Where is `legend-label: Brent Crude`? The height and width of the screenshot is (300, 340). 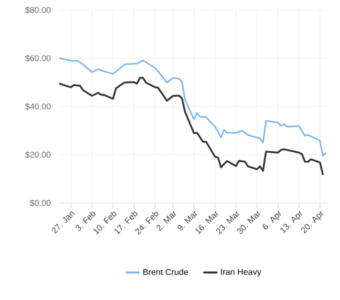 legend-label: Brent Crude is located at coordinates (165, 271).